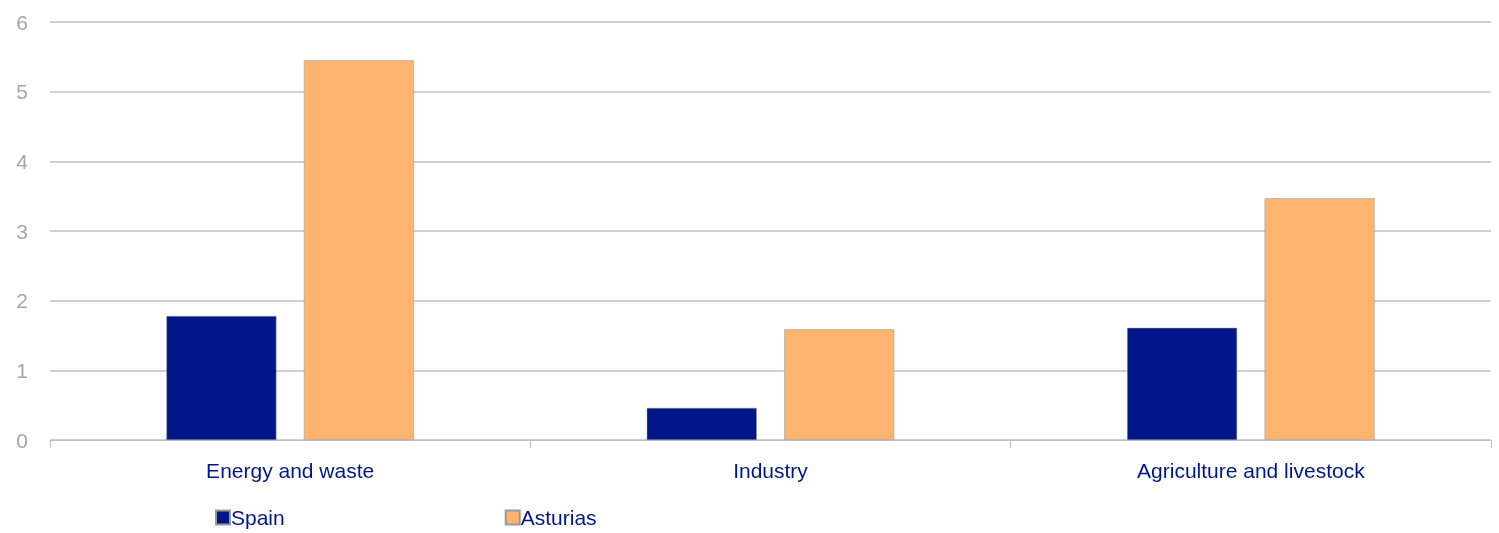 The image size is (1499, 533). What do you see at coordinates (258, 517) in the screenshot?
I see `legend-label: Spain` at bounding box center [258, 517].